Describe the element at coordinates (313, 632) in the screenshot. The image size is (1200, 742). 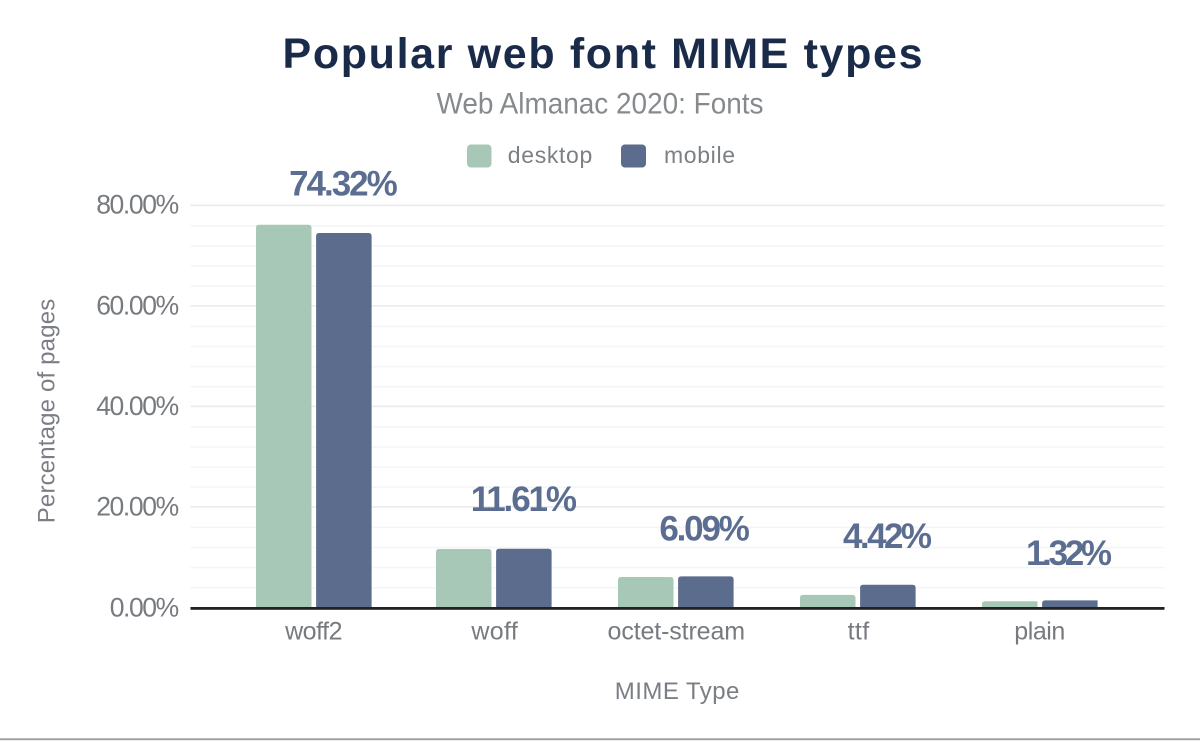
I see `svg-text: woff2` at that location.